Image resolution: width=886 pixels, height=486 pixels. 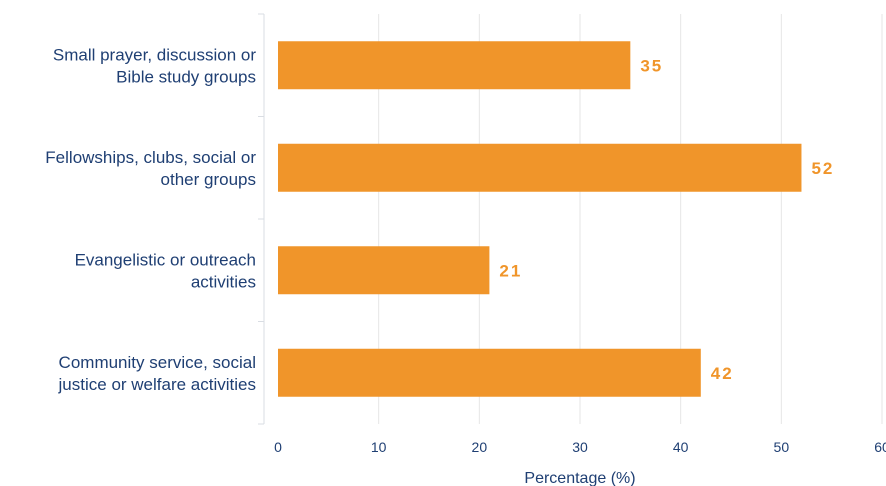 What do you see at coordinates (261, 219) in the screenshot?
I see `y-axis` at bounding box center [261, 219].